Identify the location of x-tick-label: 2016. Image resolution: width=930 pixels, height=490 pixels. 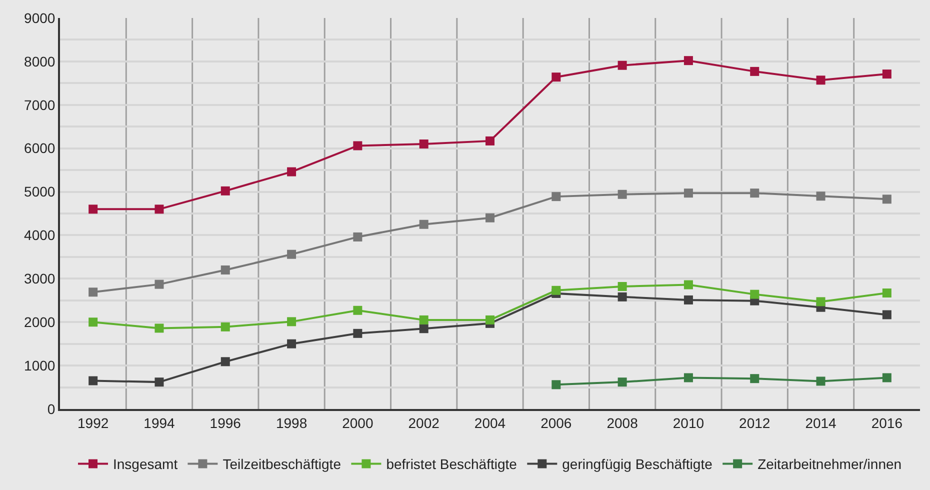
(887, 422).